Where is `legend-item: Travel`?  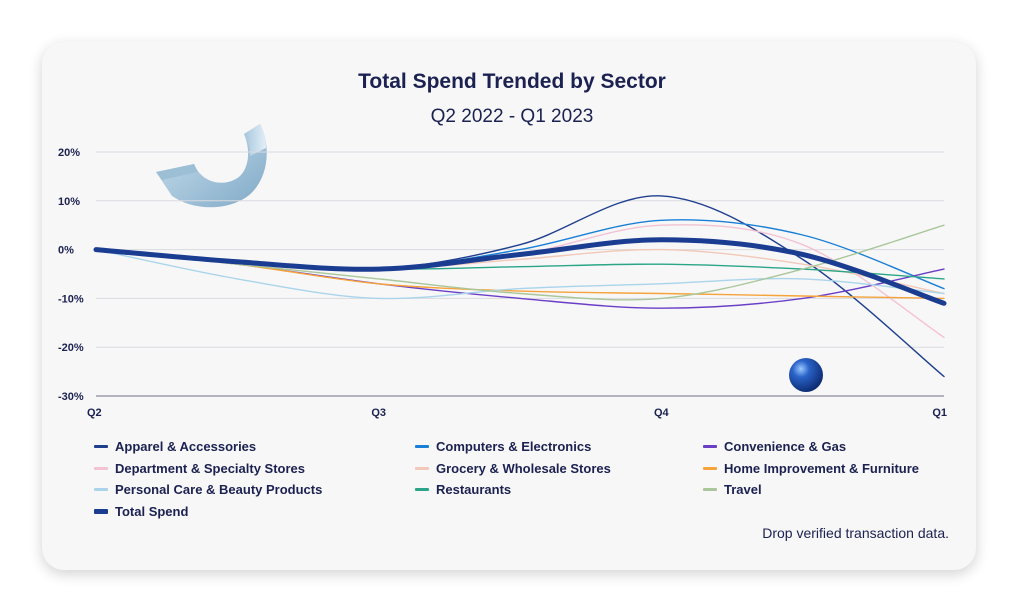
legend-item: Travel is located at coordinates (732, 489).